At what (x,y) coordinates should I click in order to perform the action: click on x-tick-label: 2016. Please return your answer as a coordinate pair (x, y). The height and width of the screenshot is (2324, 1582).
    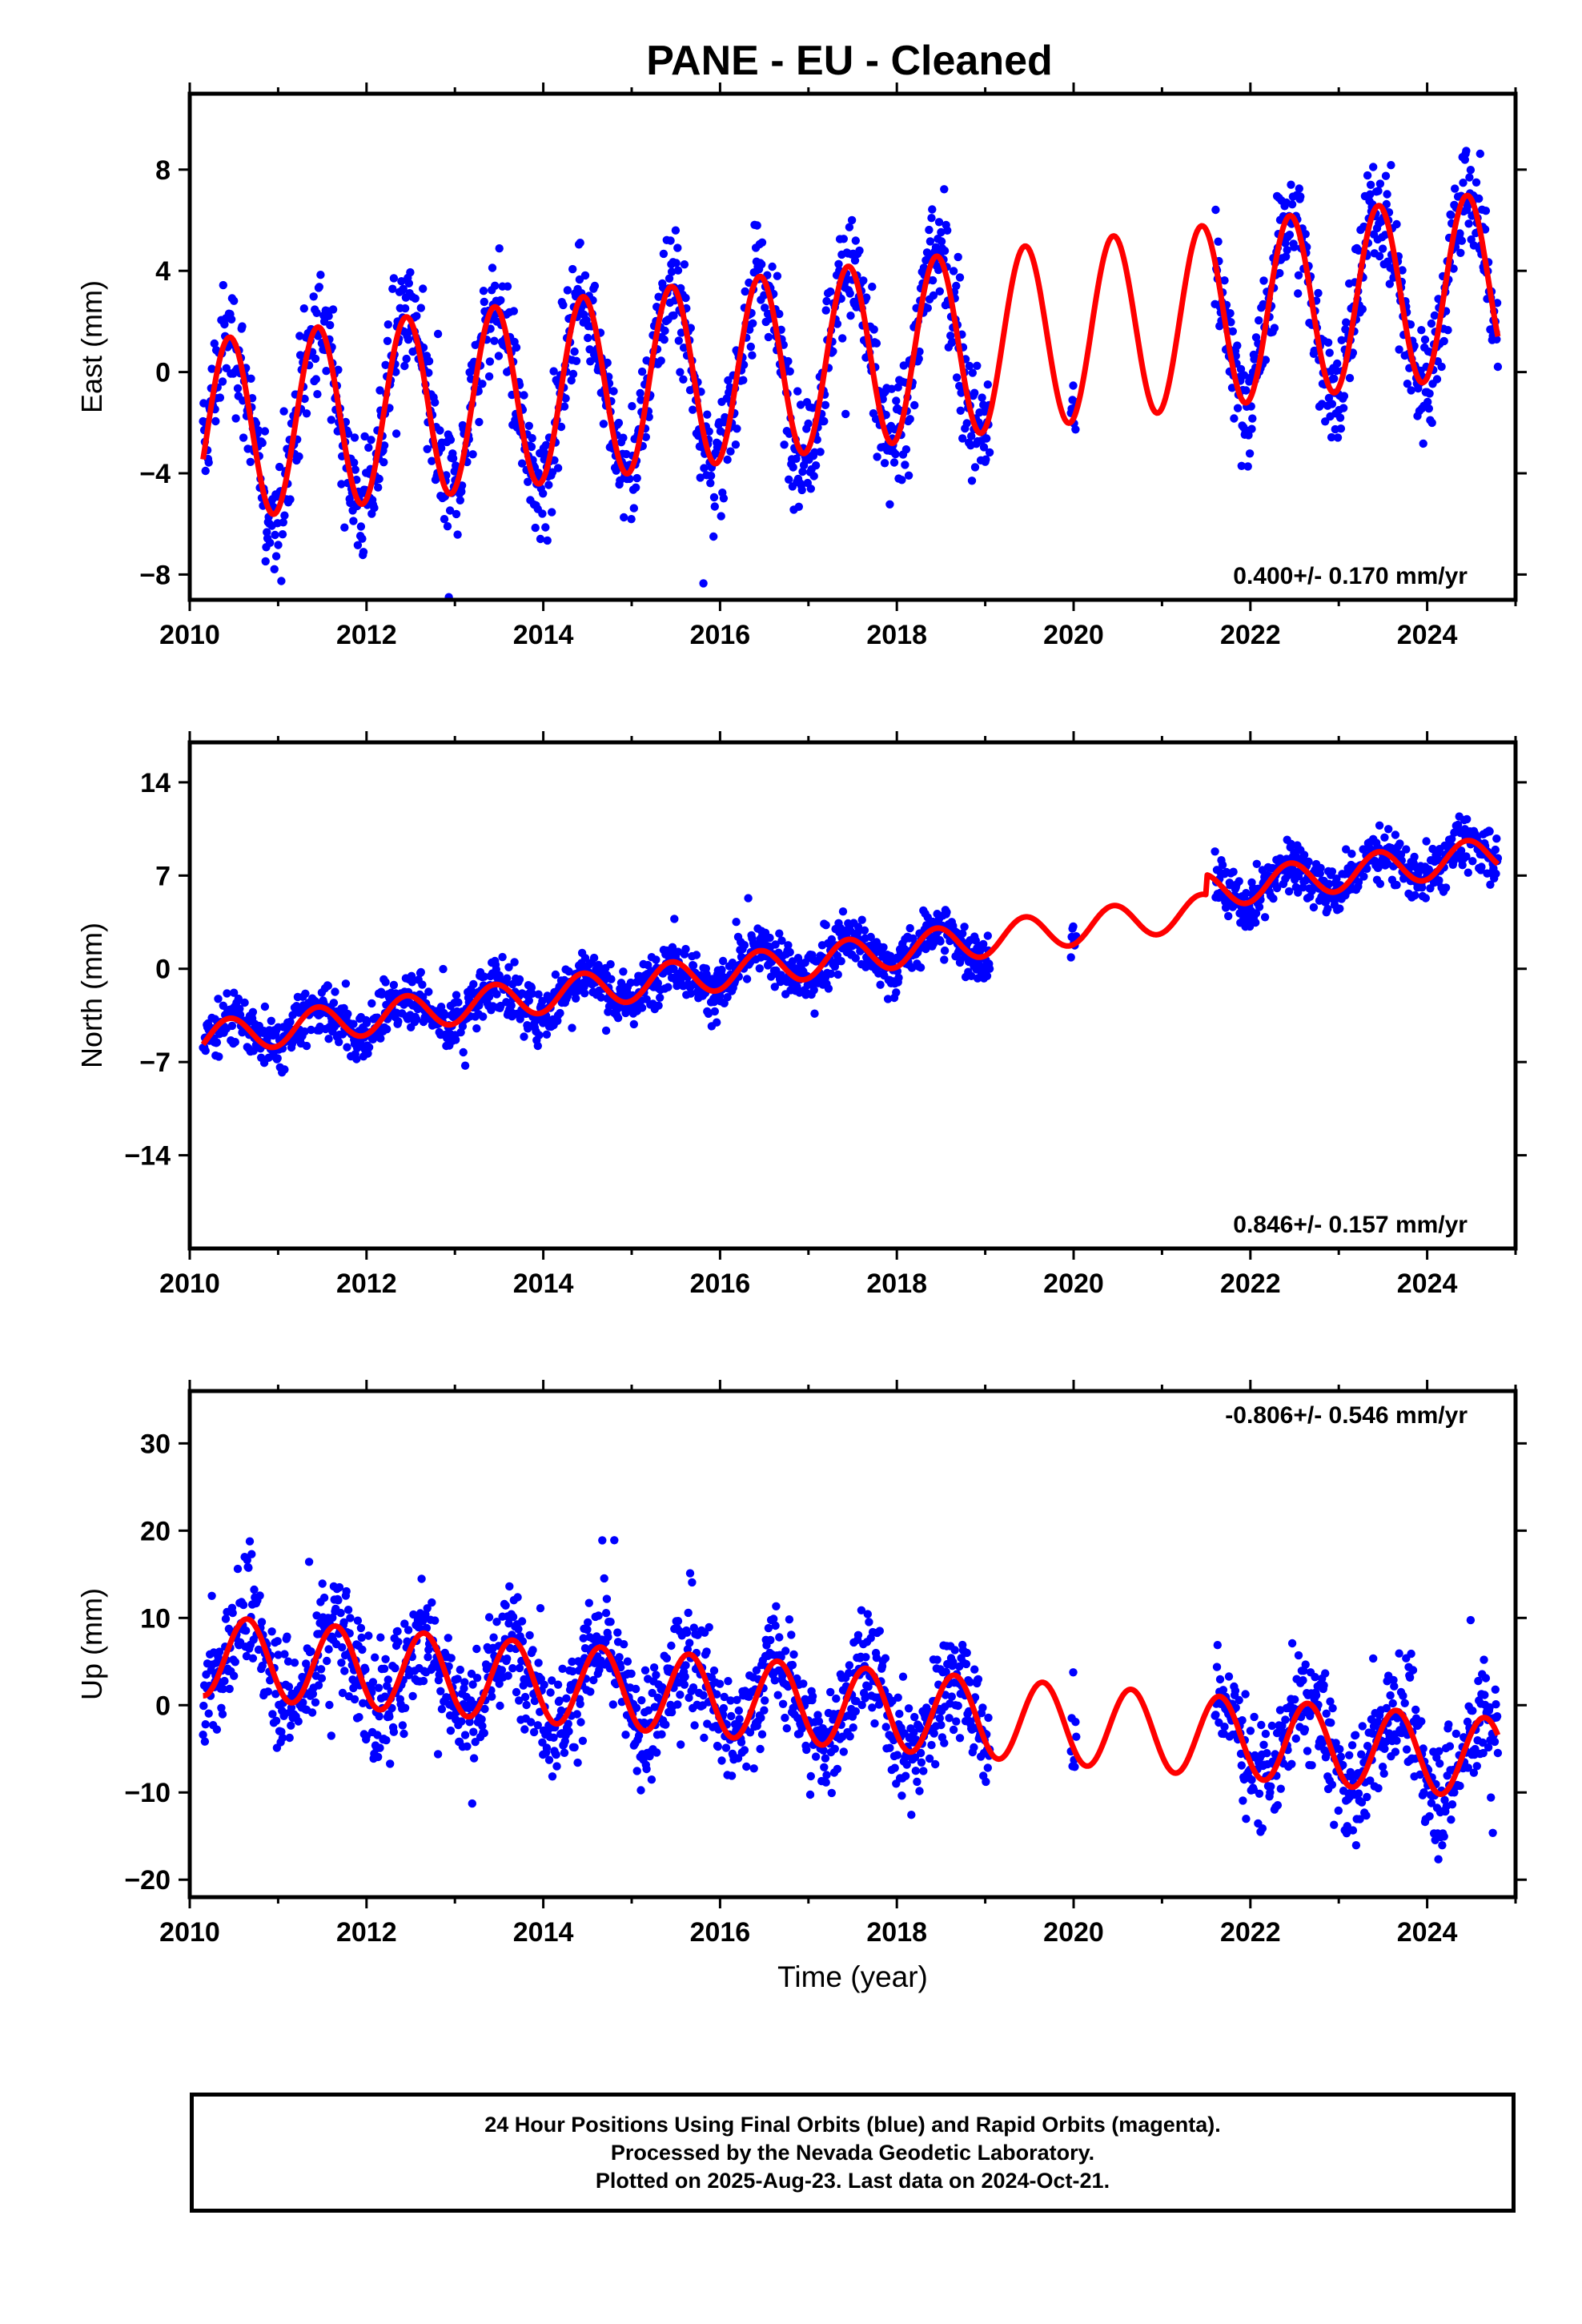
    Looking at the image, I should click on (720, 635).